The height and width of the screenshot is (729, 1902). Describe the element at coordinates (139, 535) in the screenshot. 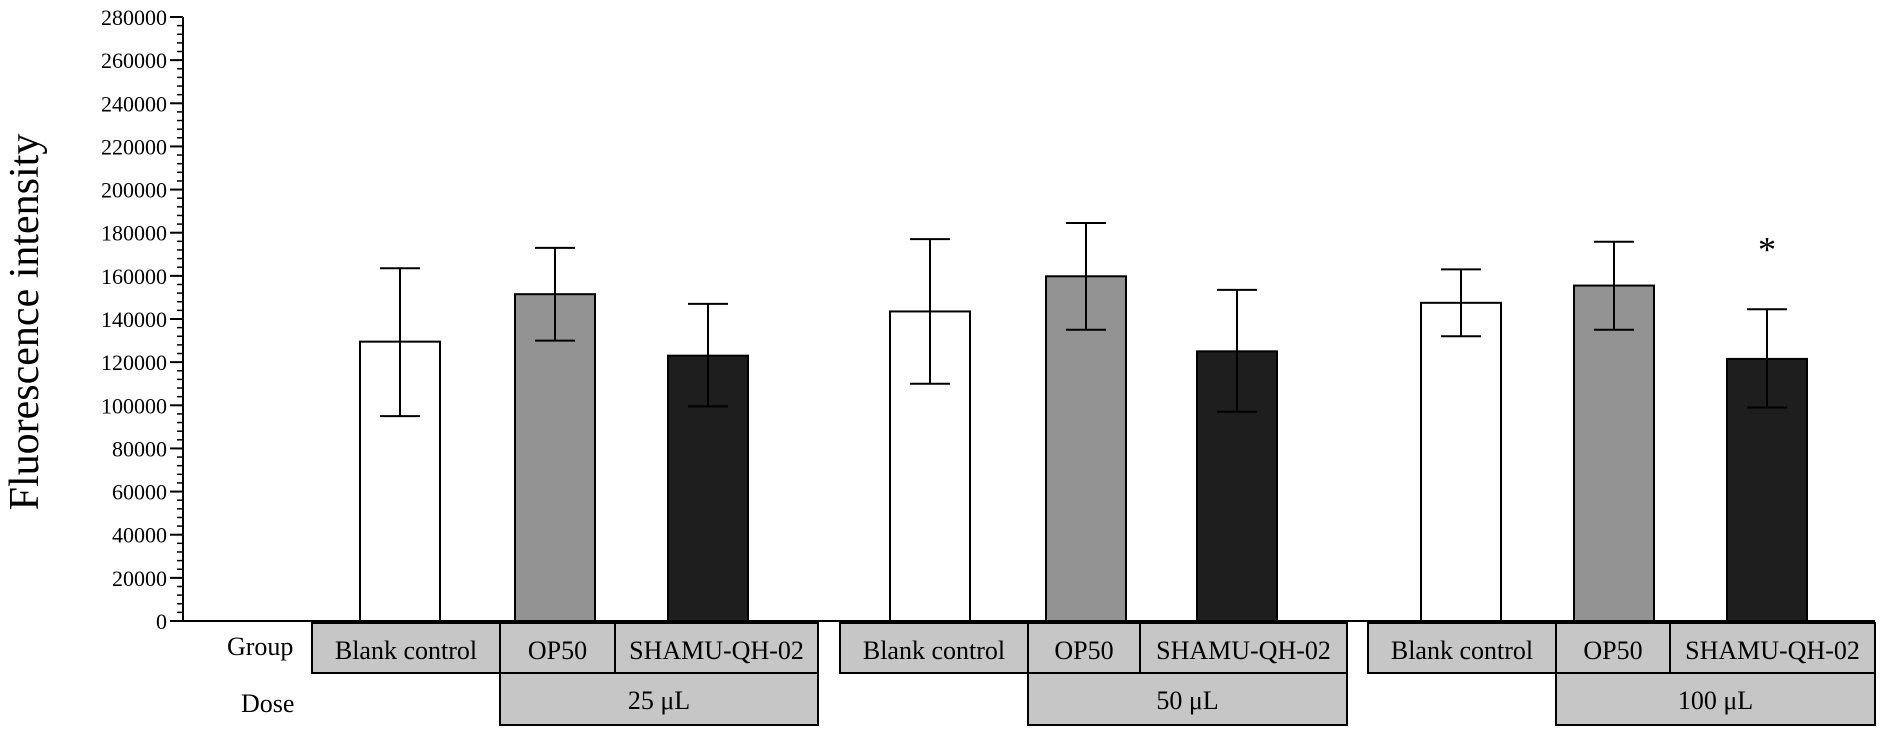

I see `y-tick-label: 40000` at that location.